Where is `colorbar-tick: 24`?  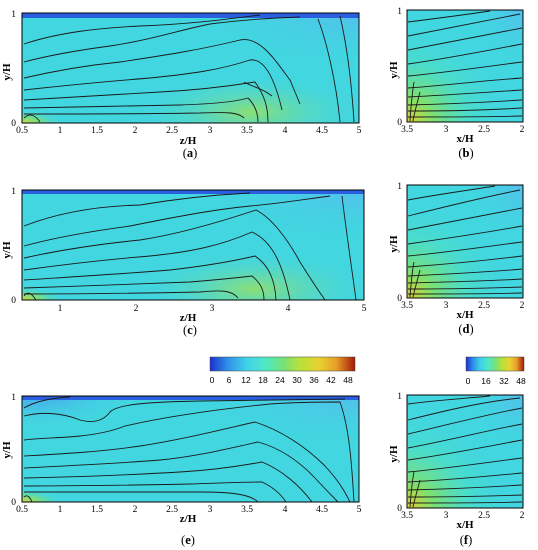 colorbar-tick: 24 is located at coordinates (280, 380).